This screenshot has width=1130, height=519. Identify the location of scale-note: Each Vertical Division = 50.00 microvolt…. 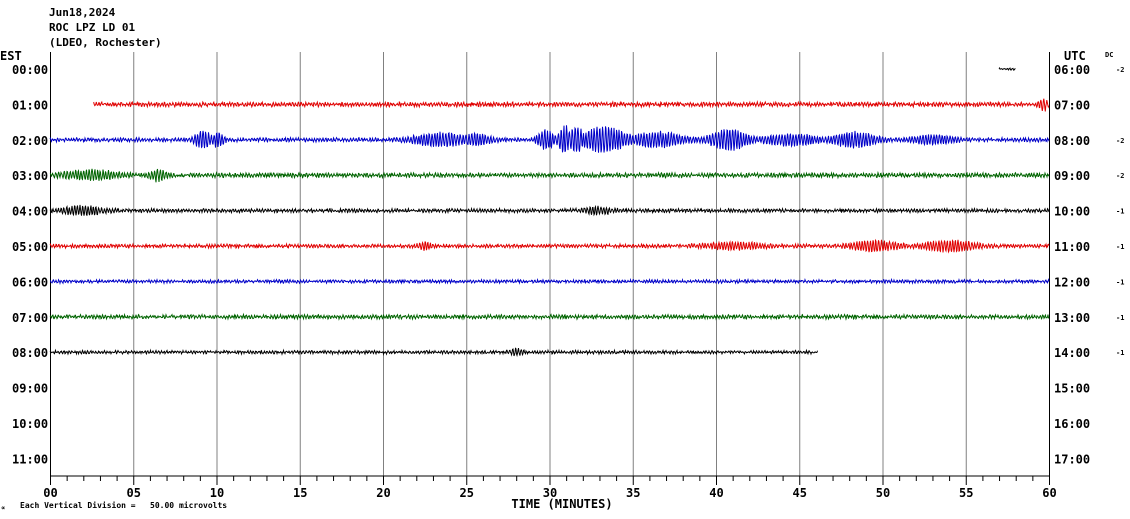
(123, 505).